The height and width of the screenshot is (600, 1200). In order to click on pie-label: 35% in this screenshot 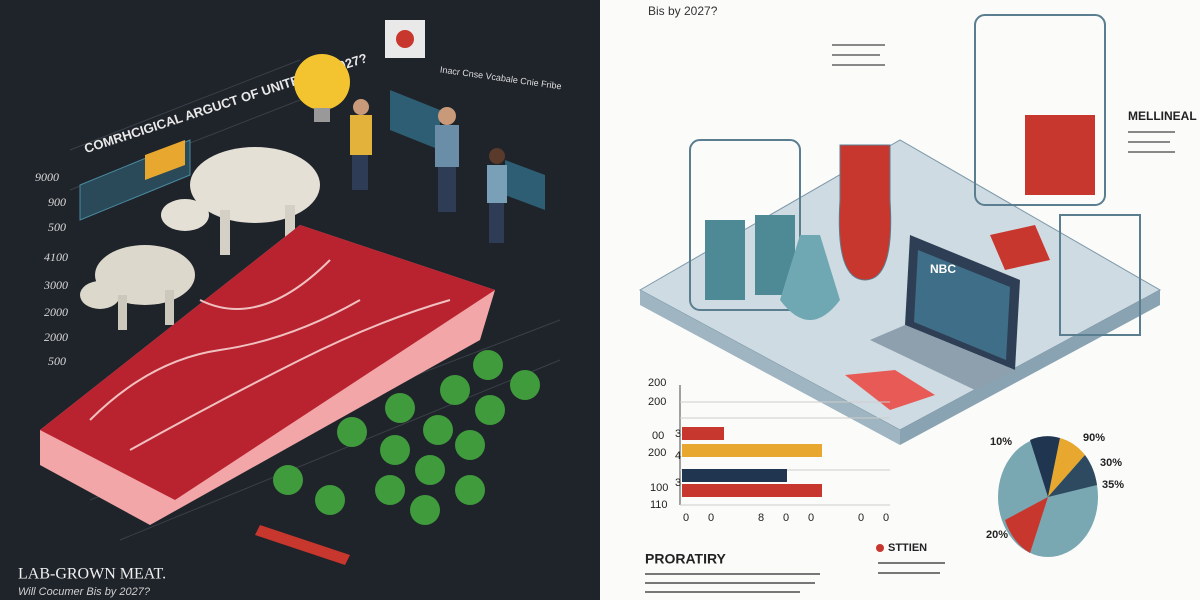, I will do `click(1113, 485)`.